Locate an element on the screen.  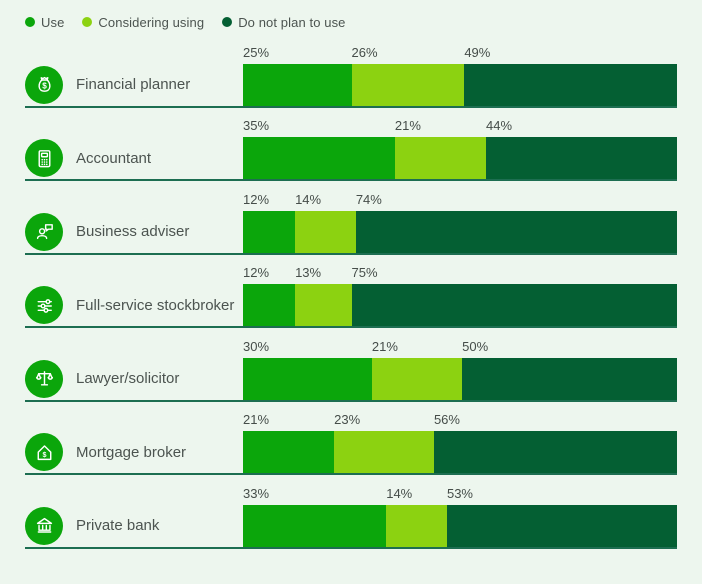
category-label: Lawyer/solicitor is located at coordinates (128, 378).